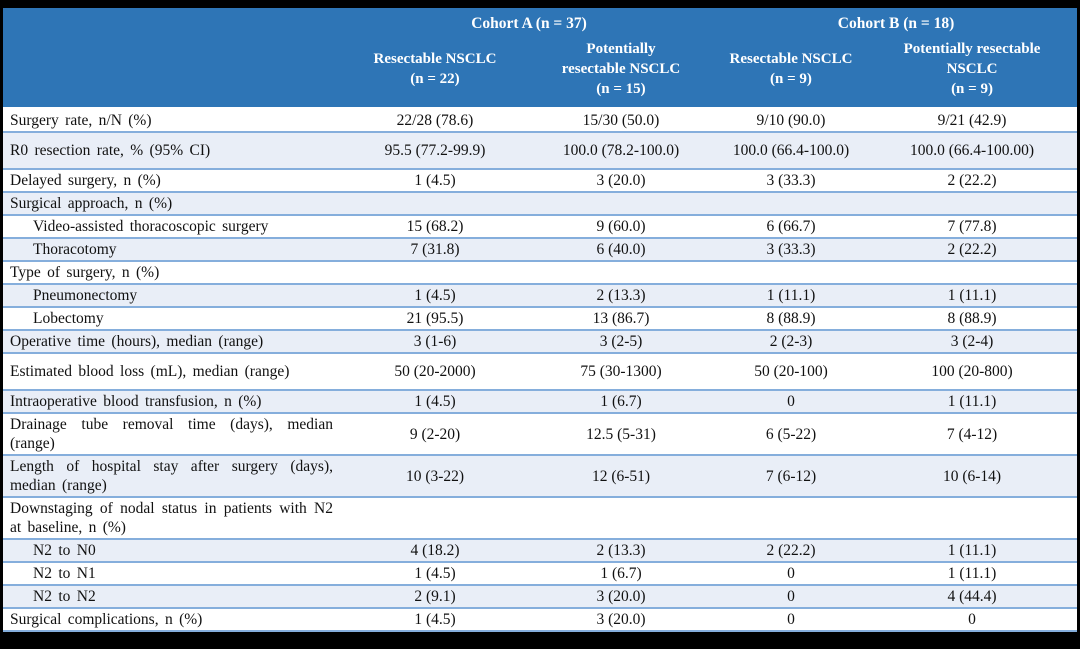 Image resolution: width=1080 pixels, height=649 pixels. Describe the element at coordinates (791, 151) in the screenshot. I see `cell-value: 100.0 (66.4-100.0)` at that location.